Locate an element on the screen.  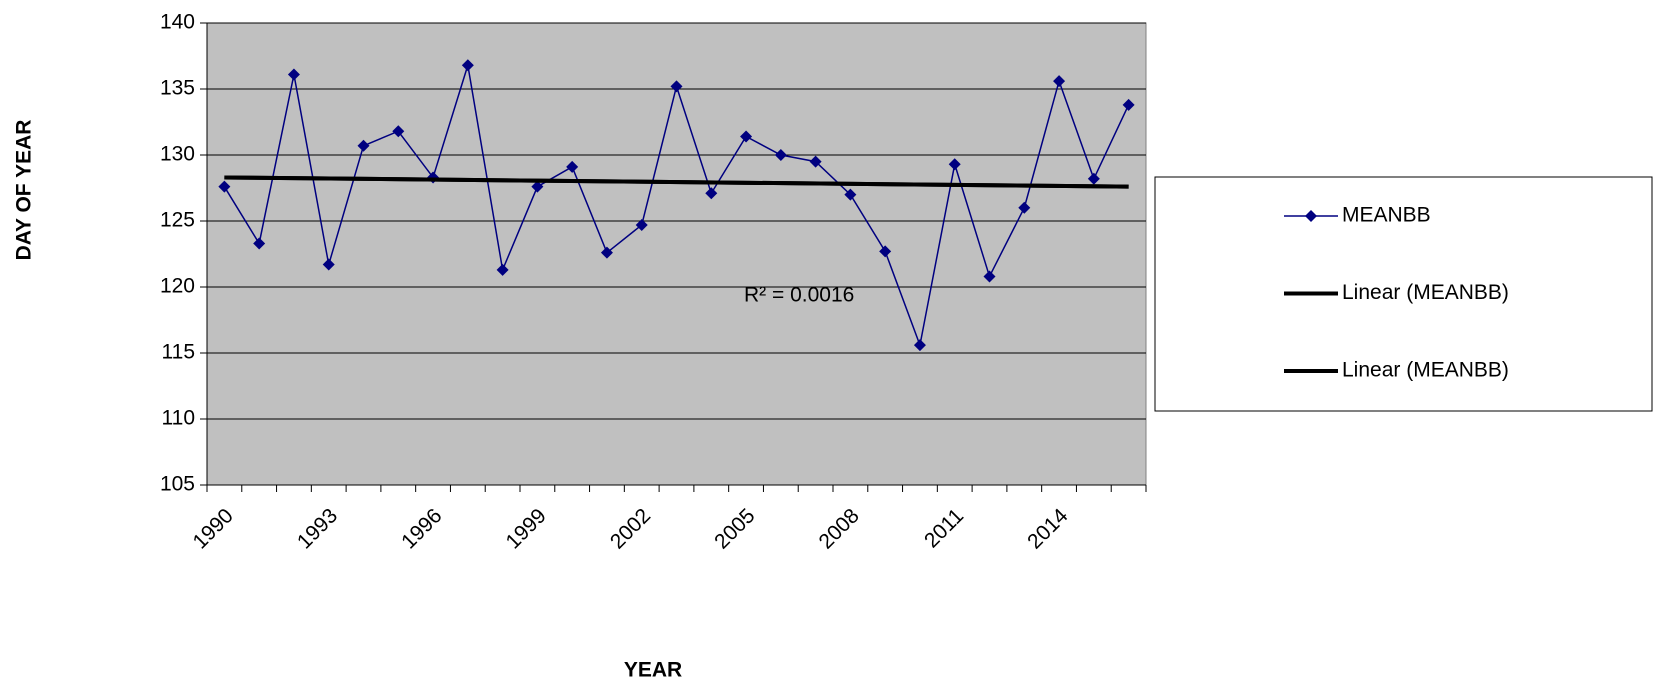
y-tick-label: 130 is located at coordinates (177, 154).